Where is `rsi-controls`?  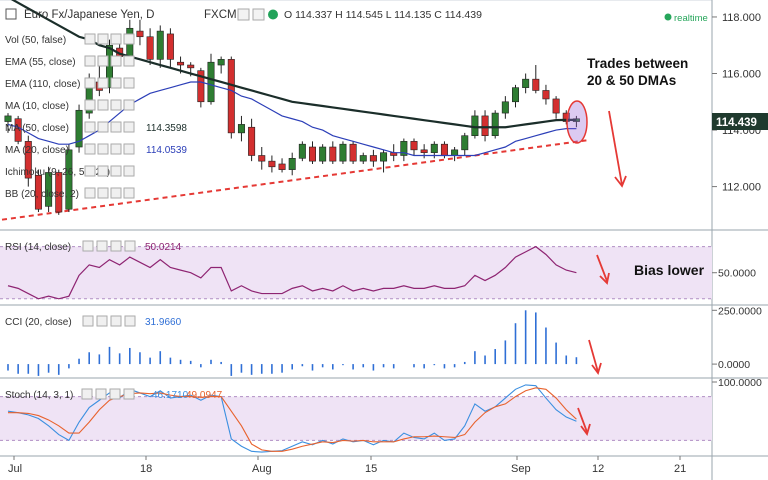
rsi-controls is located at coordinates (109, 246).